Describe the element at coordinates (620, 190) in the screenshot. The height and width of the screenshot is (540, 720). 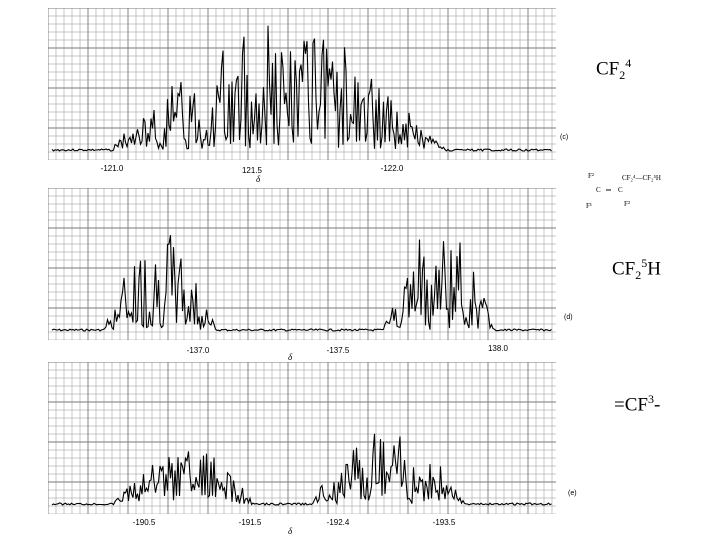
I see `atom-c2: C` at that location.